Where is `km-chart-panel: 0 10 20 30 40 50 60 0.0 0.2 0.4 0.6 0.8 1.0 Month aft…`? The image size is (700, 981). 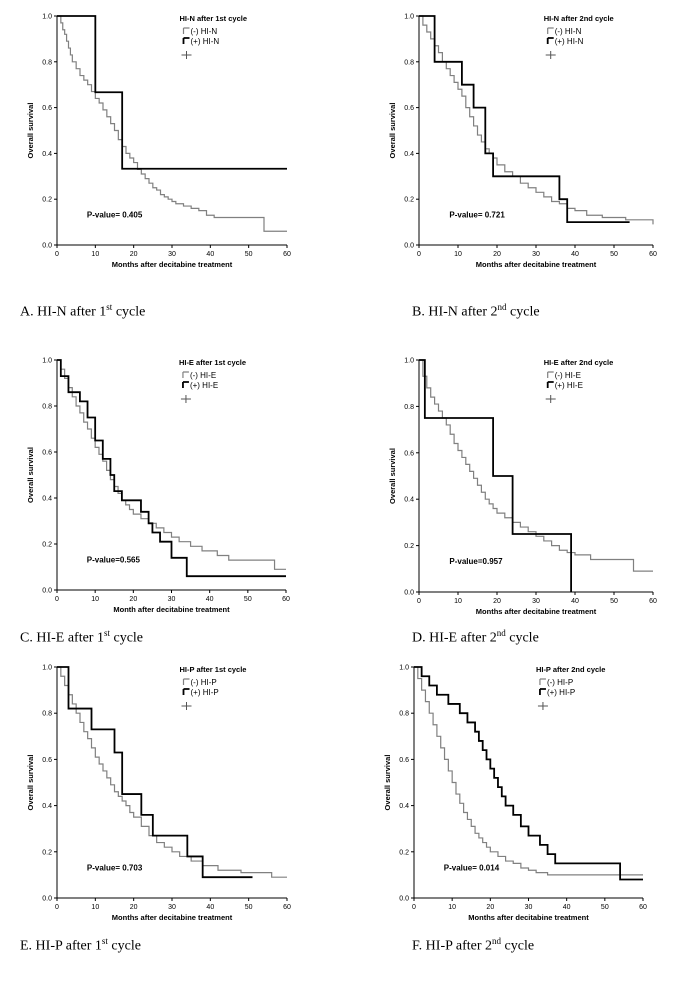
km-chart-panel: 0 10 20 30 40 50 60 0.0 0.2 0.4 0.6 0.8 1.0 Month aft… is located at coordinates (158, 486).